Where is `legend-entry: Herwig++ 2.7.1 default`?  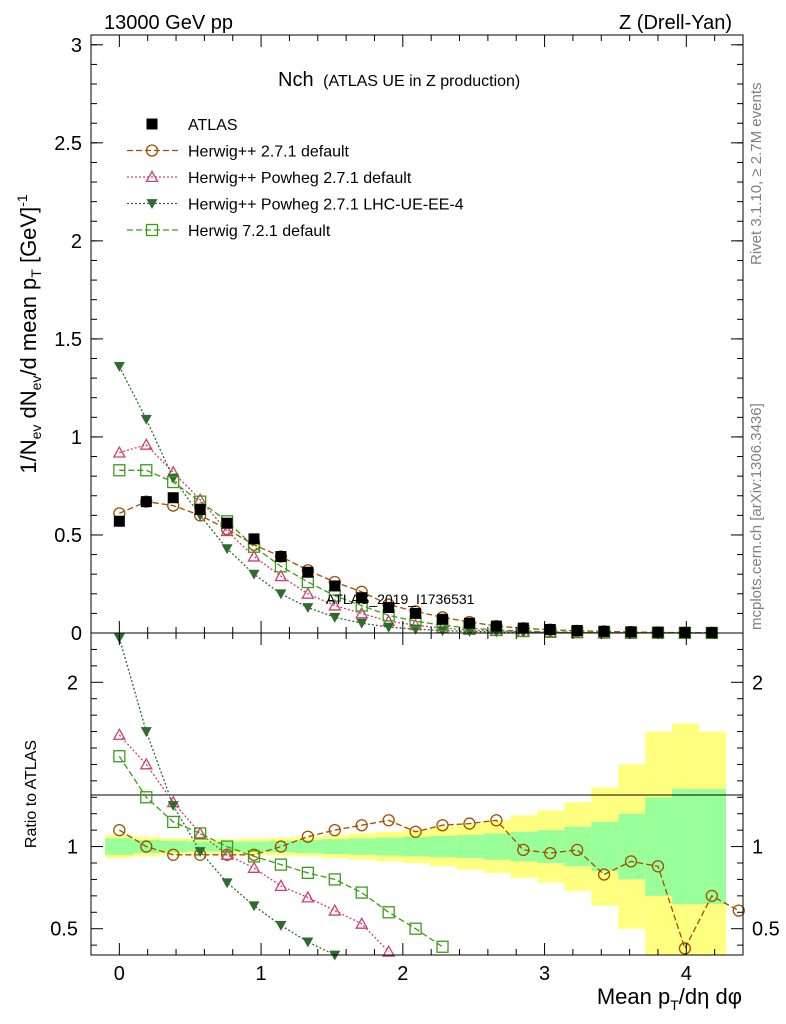
legend-entry: Herwig++ 2.7.1 default is located at coordinates (238, 152).